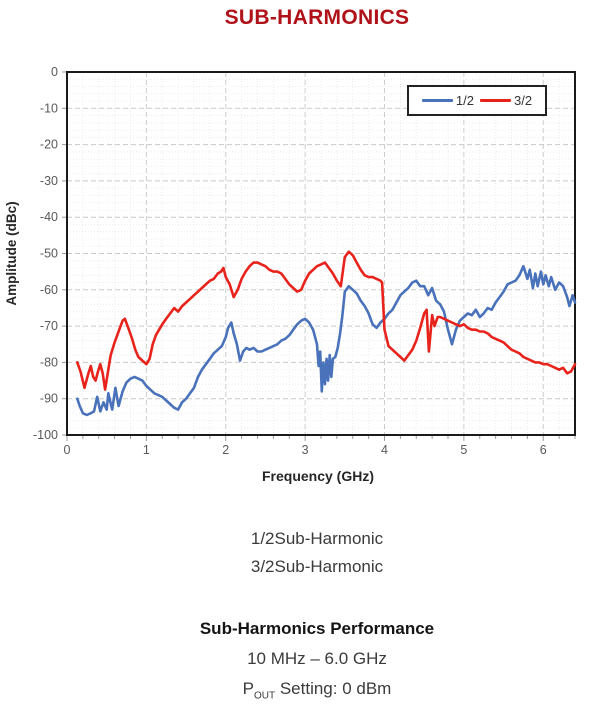 Image resolution: width=600 pixels, height=711 pixels. I want to click on pout-setting: POUT Setting: 0 dBm, so click(317, 692).